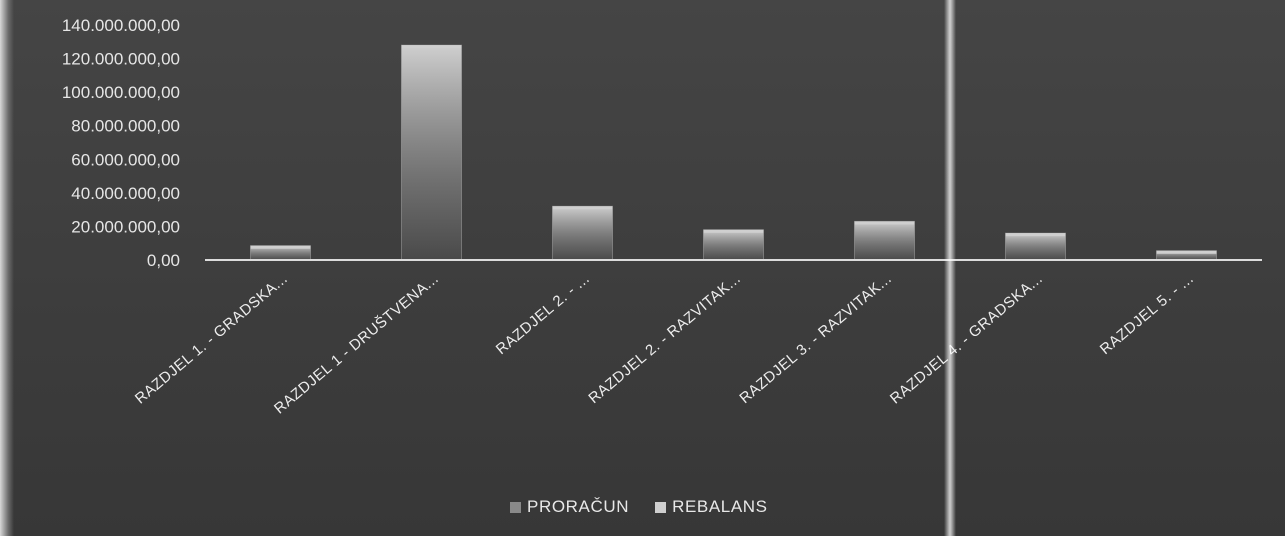 The height and width of the screenshot is (536, 1285). Describe the element at coordinates (163, 260) in the screenshot. I see `y-tick-label: 0,00` at that location.